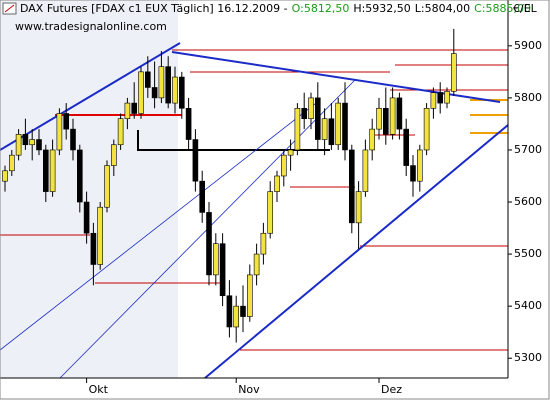 The height and width of the screenshot is (404, 550). What do you see at coordinates (249, 389) in the screenshot?
I see `x-tick-label: Nov` at bounding box center [249, 389].